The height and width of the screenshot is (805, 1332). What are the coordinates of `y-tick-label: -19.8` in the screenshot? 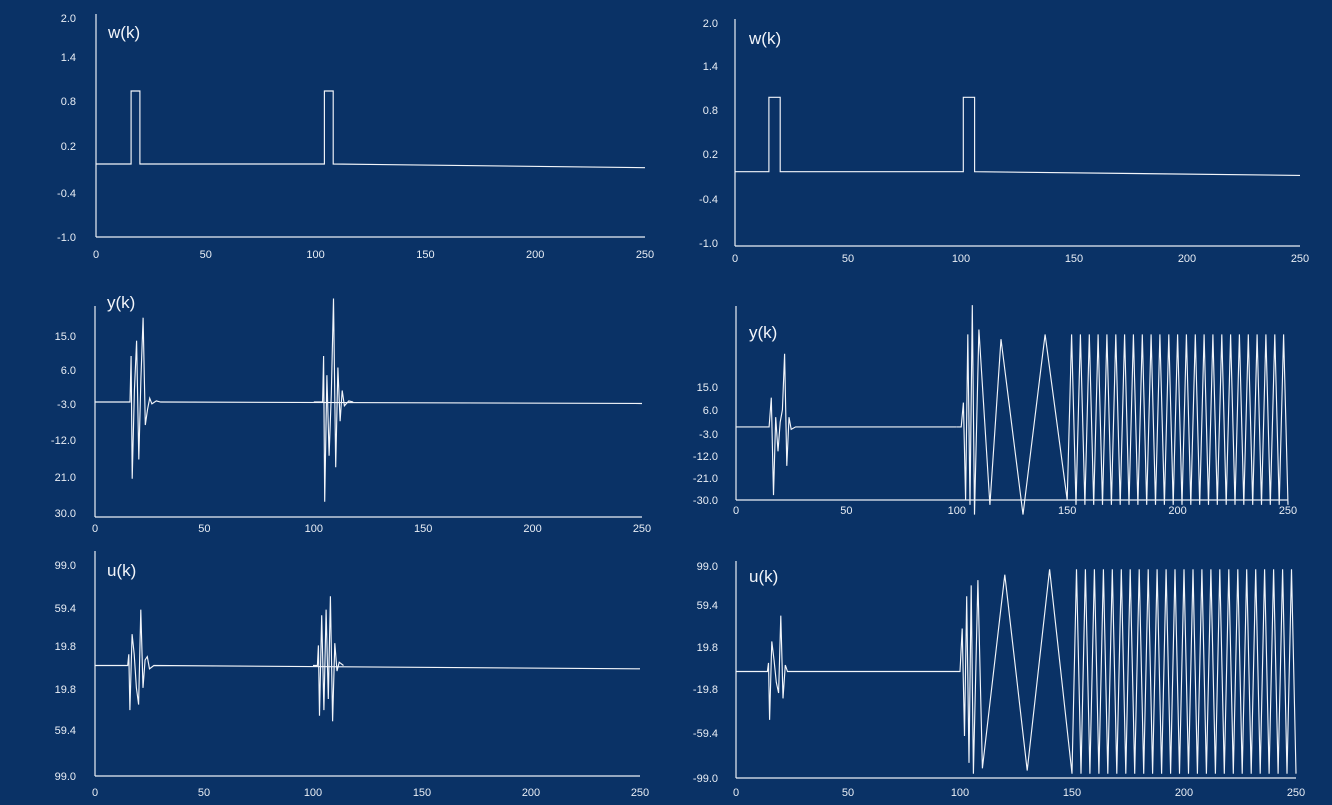 It's located at (705, 690).